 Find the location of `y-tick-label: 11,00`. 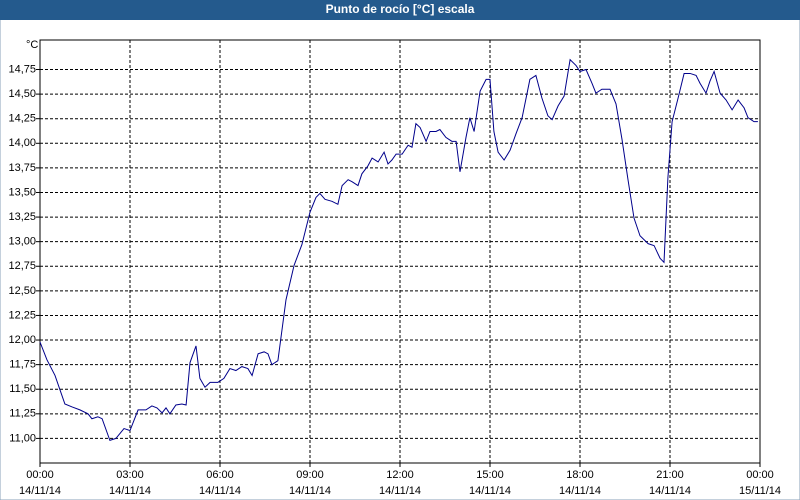

y-tick-label: 11,00 is located at coordinates (22, 438).